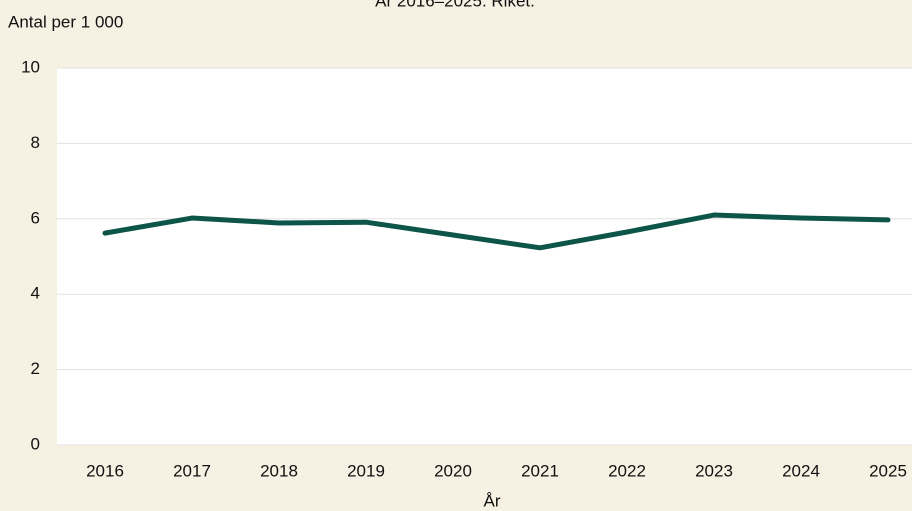  What do you see at coordinates (30, 66) in the screenshot?
I see `y-tick-label: 10` at bounding box center [30, 66].